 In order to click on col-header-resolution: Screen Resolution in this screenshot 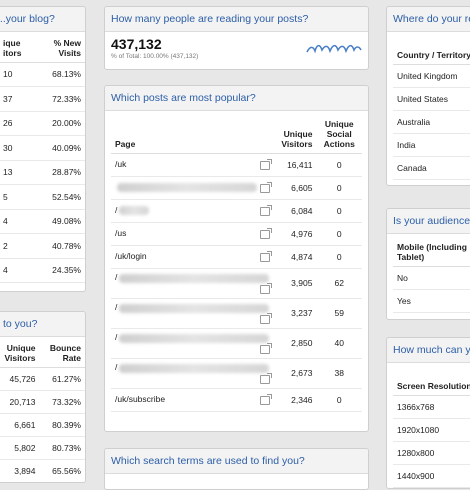, I will do `click(431, 381)`.